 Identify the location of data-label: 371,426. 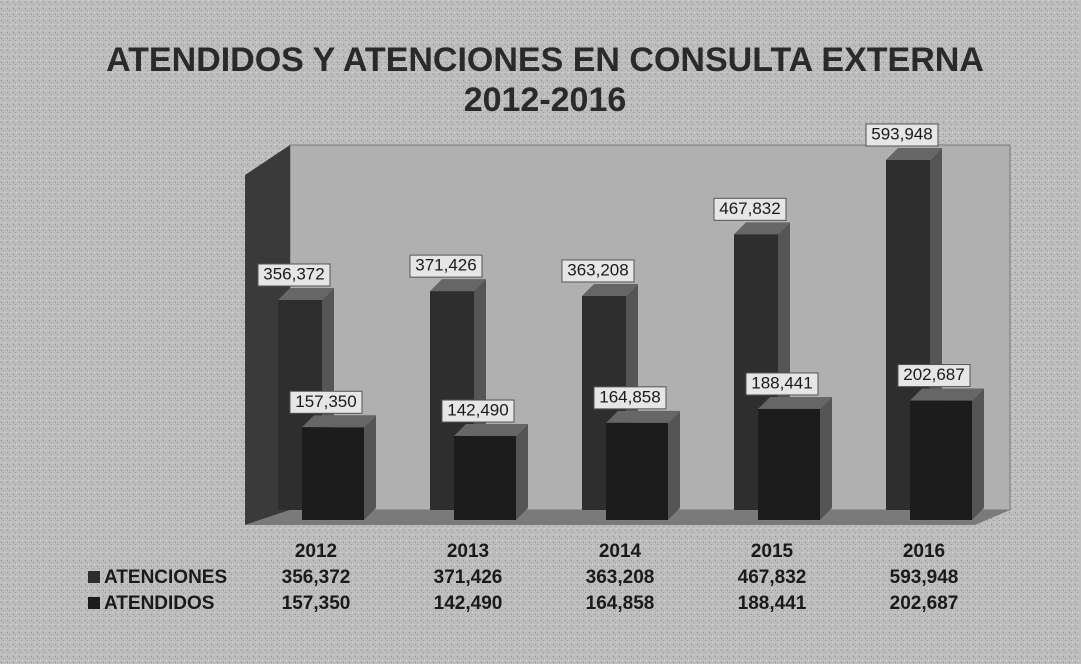
(445, 265).